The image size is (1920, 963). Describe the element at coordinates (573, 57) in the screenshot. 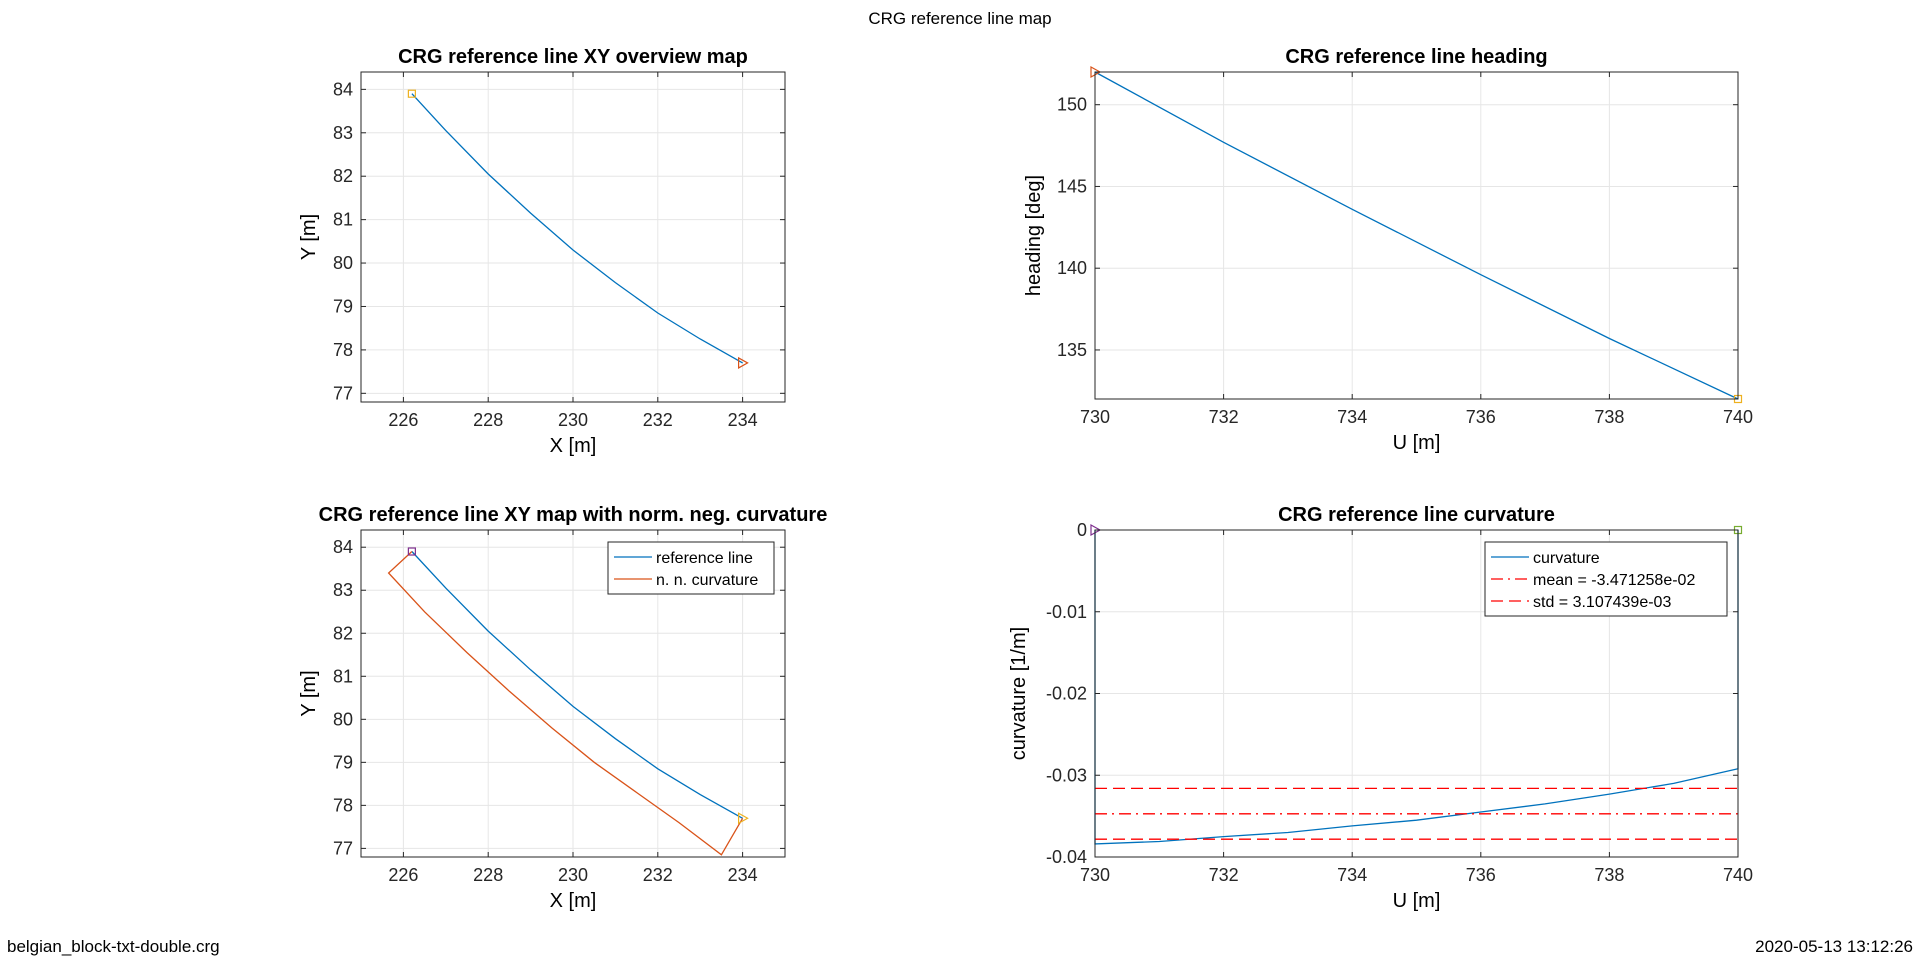

I see `axes-title: CRG reference line XY overview map` at that location.